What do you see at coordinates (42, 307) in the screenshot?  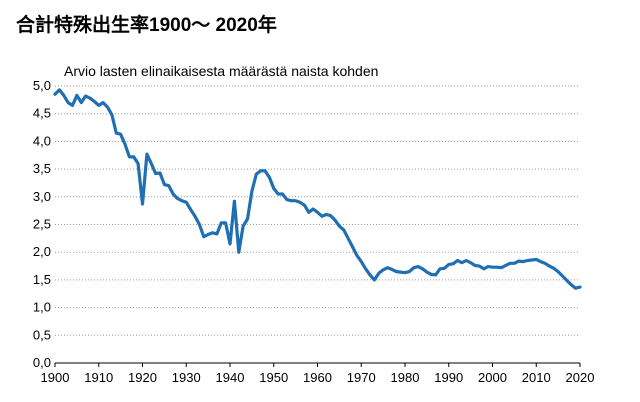 I see `y-tick-label: 1,0` at bounding box center [42, 307].